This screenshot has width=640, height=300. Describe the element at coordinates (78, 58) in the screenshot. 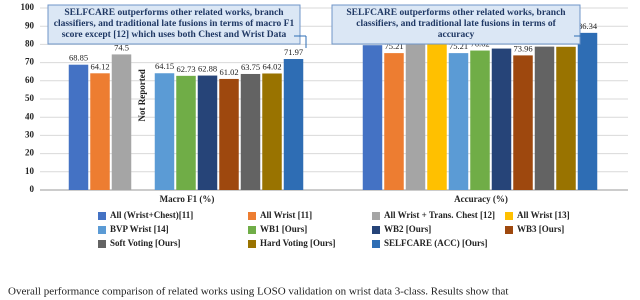

I see `value-label: 68.85` at that location.